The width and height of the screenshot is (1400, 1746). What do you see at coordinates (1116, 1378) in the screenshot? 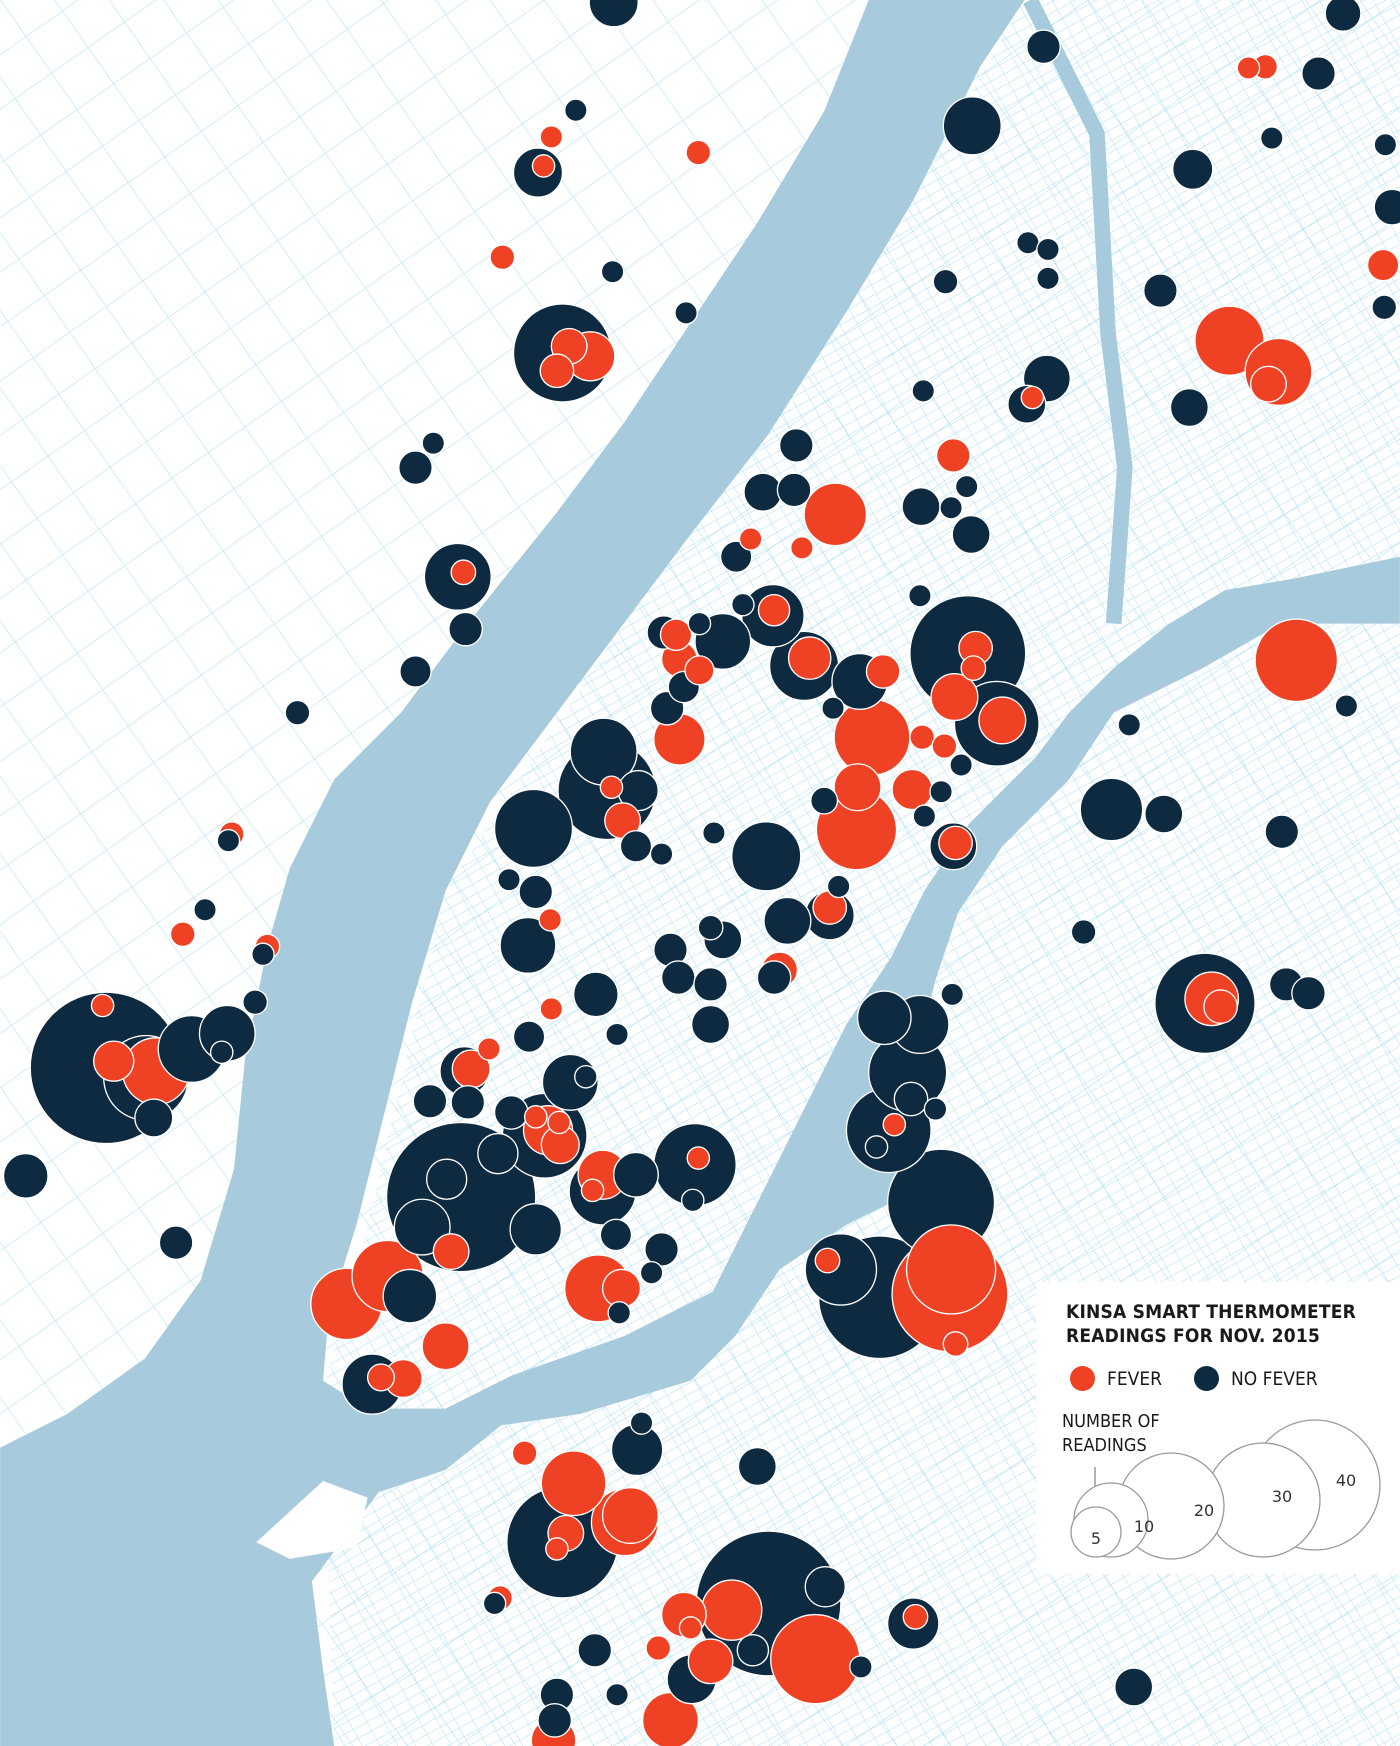
I see `legend-fever: FEVER` at bounding box center [1116, 1378].